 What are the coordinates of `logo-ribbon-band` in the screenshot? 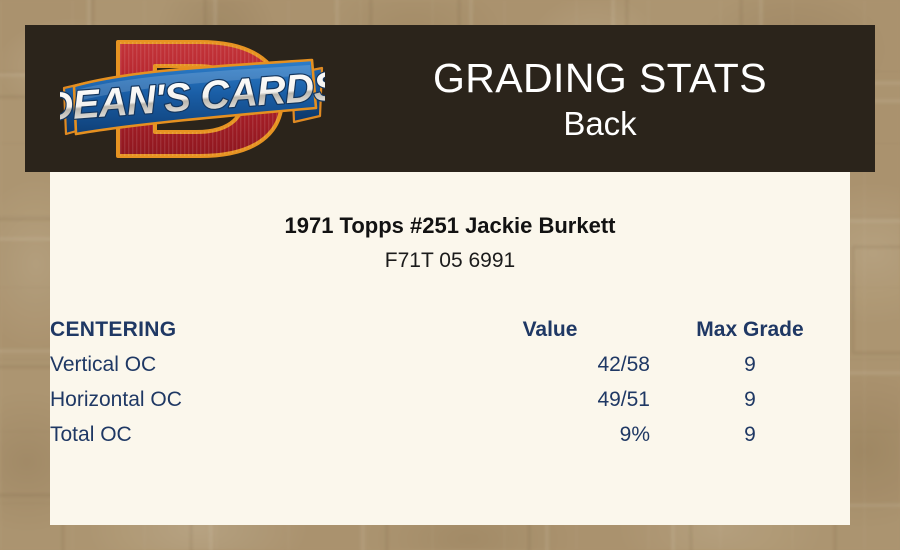 It's located at (195, 97).